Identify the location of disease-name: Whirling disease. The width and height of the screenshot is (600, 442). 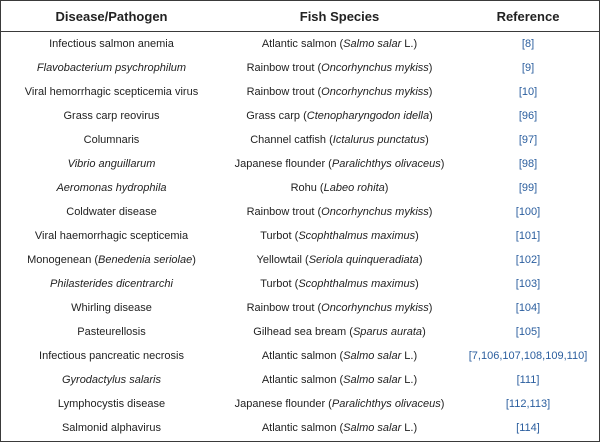
(111, 308).